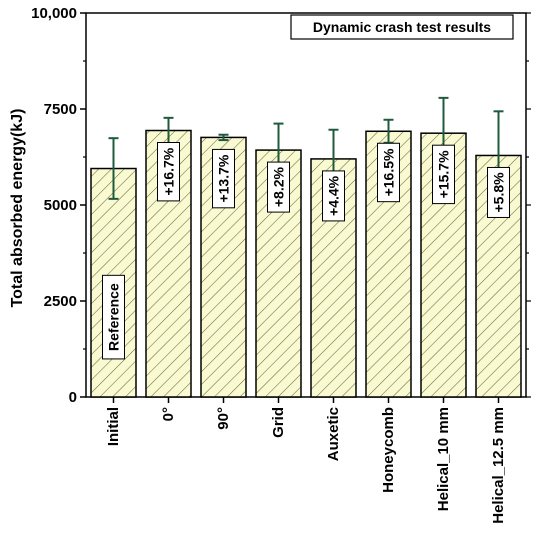 This screenshot has width=540, height=550. Describe the element at coordinates (168, 414) in the screenshot. I see `x-tick-label: 0°` at that location.